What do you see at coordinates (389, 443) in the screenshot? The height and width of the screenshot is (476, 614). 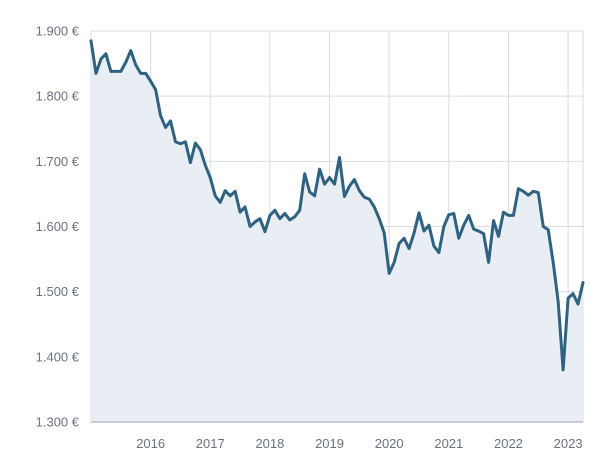 I see `x-tick-label: 2020` at bounding box center [389, 443].